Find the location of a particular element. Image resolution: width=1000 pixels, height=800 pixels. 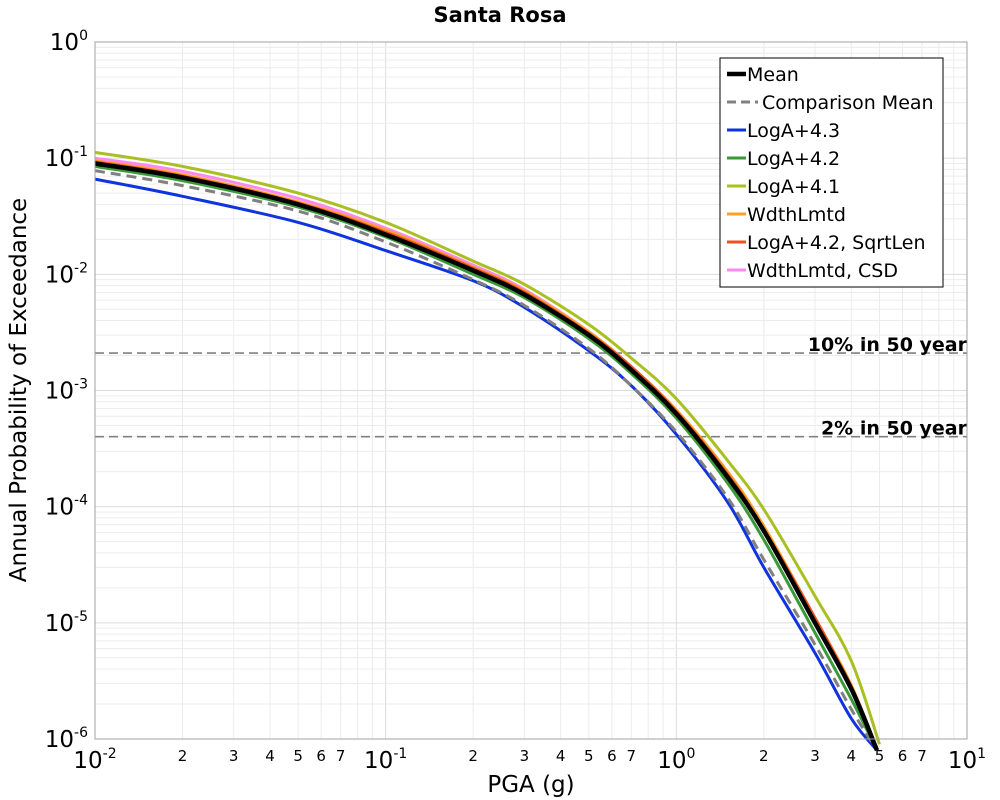

legend-box is located at coordinates (831, 172).